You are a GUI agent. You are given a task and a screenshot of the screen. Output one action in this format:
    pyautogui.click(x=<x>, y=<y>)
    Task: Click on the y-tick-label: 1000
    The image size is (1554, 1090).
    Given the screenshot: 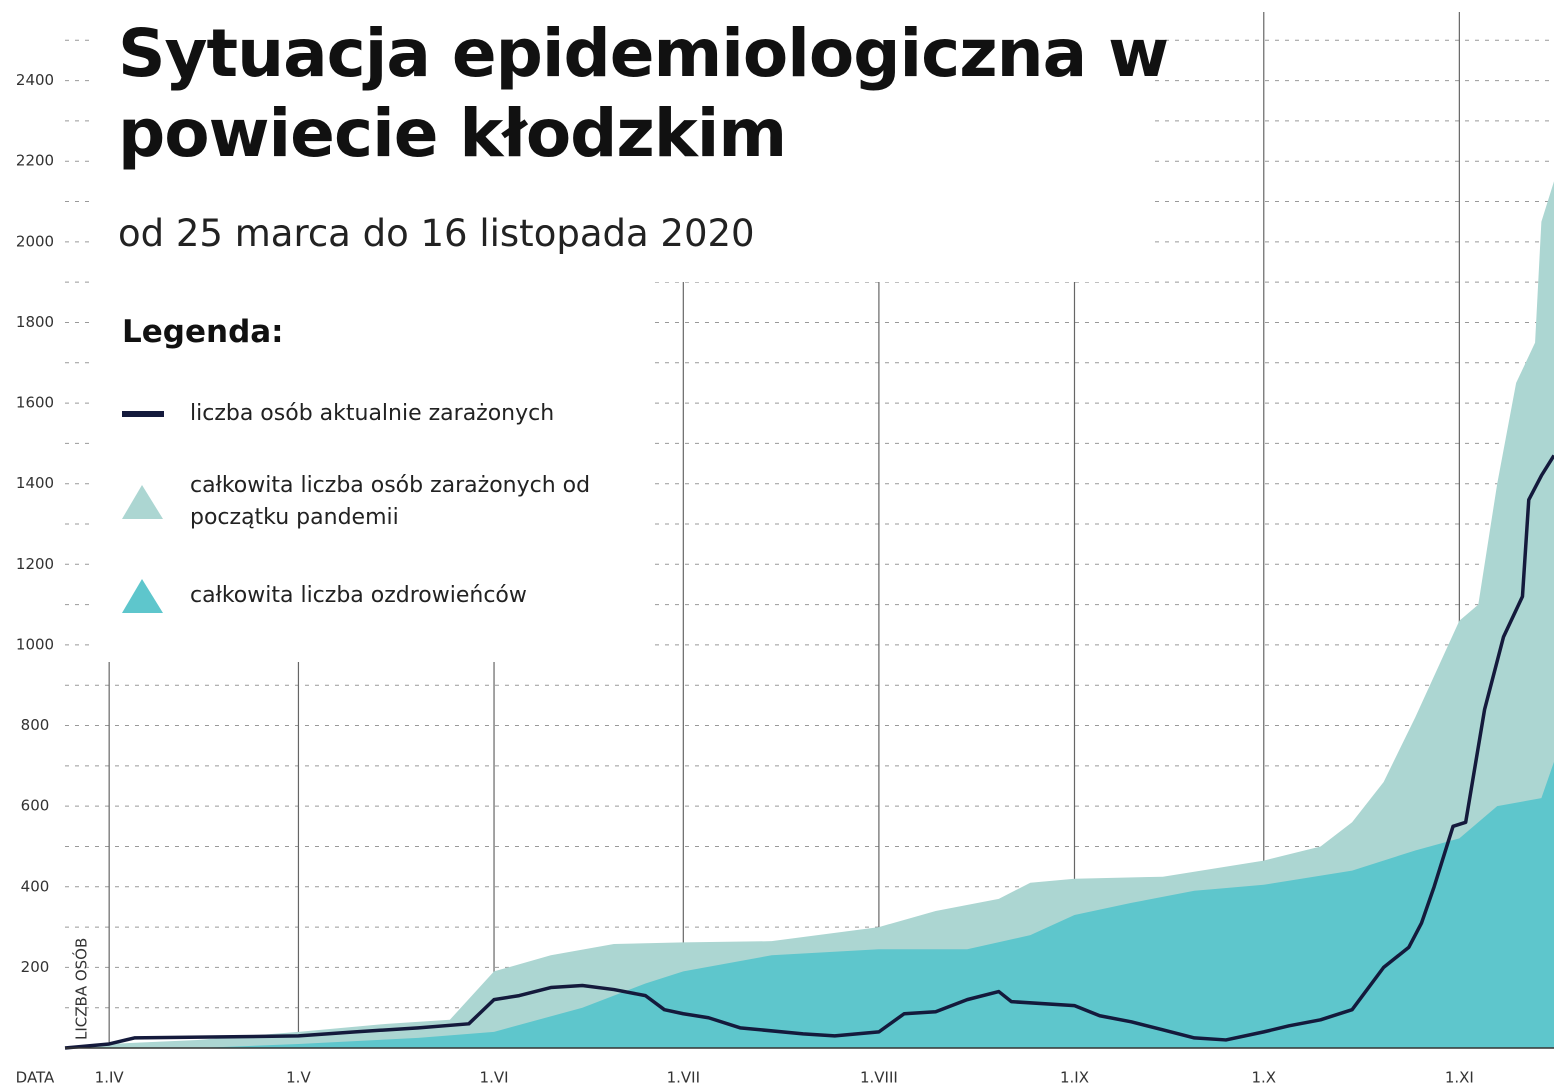 What is the action you would take?
    pyautogui.click(x=35, y=644)
    